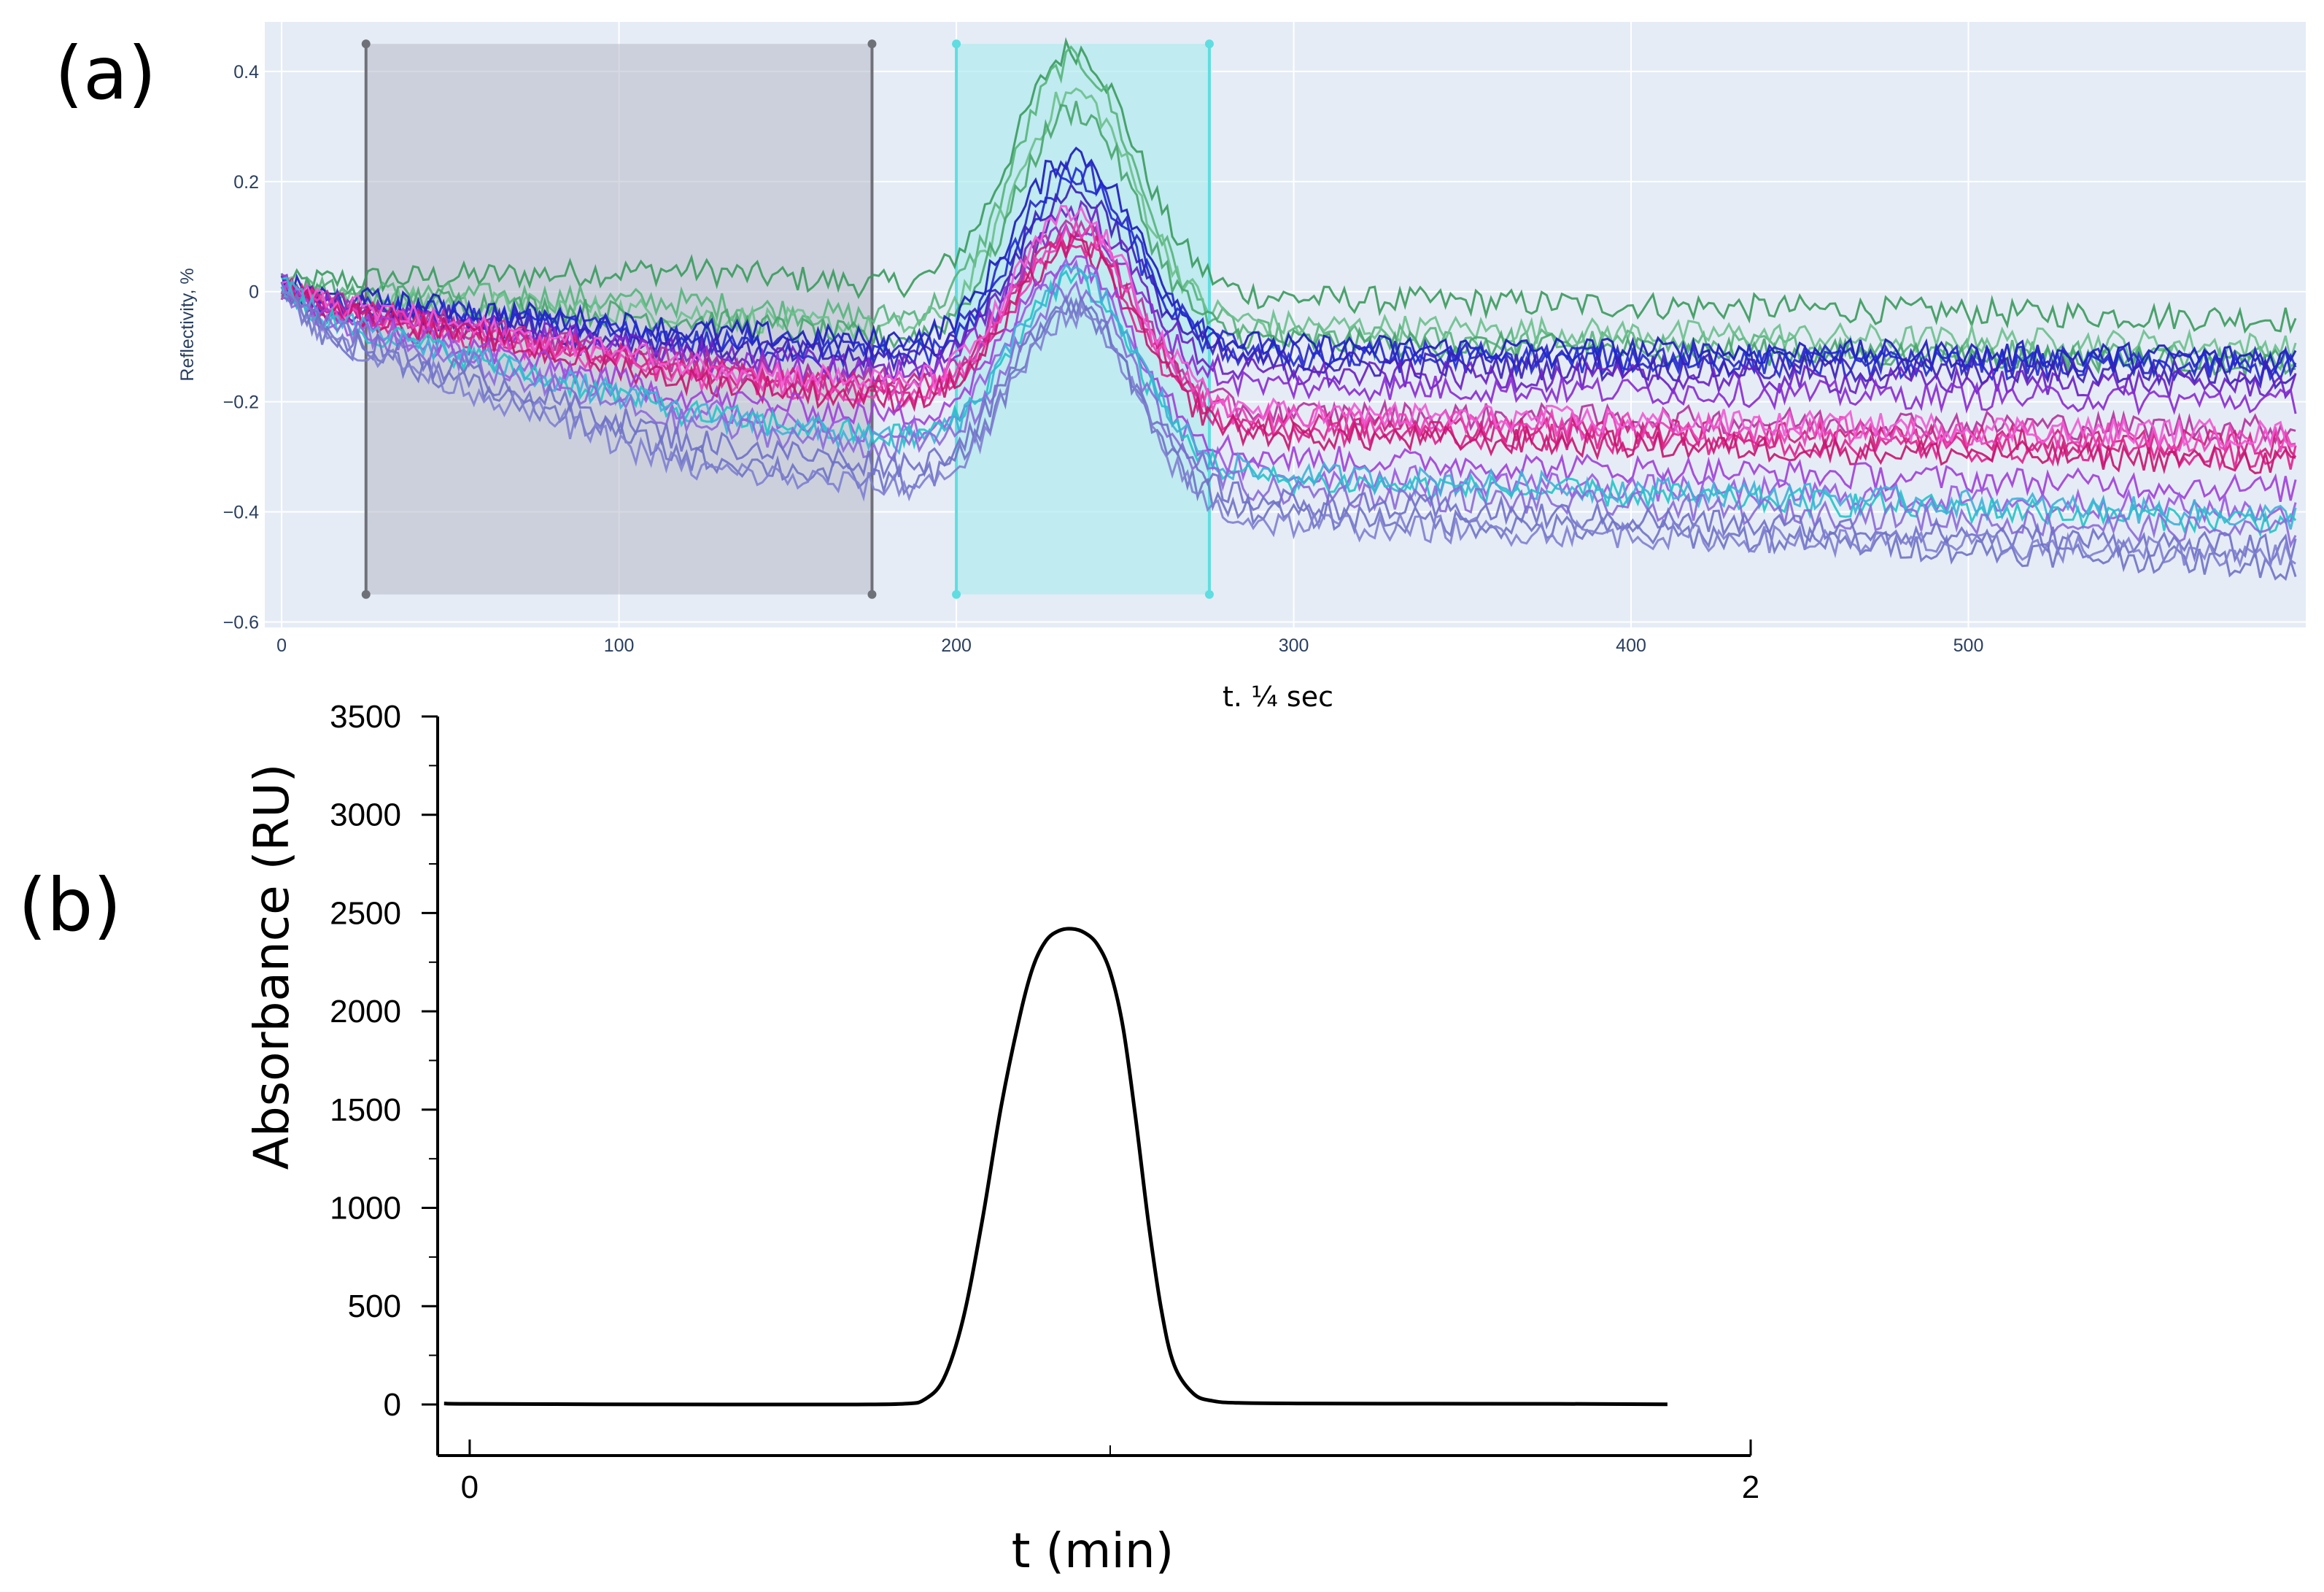 The width and height of the screenshot is (2324, 1592). Describe the element at coordinates (1093, 1551) in the screenshot. I see `x-axis-label-b: t (min)` at that location.